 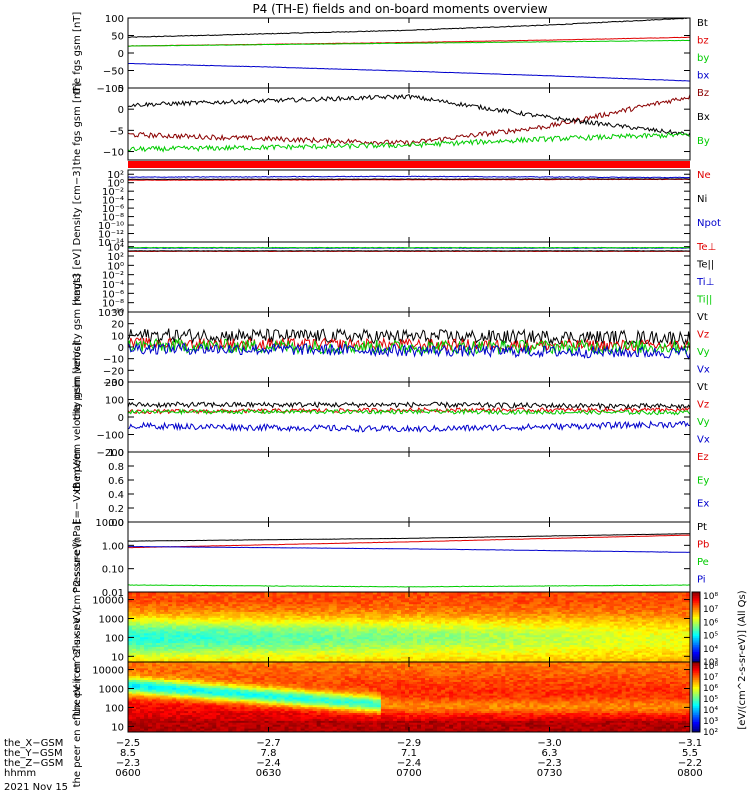 I want to click on series-line-Vt, so click(x=409, y=337).